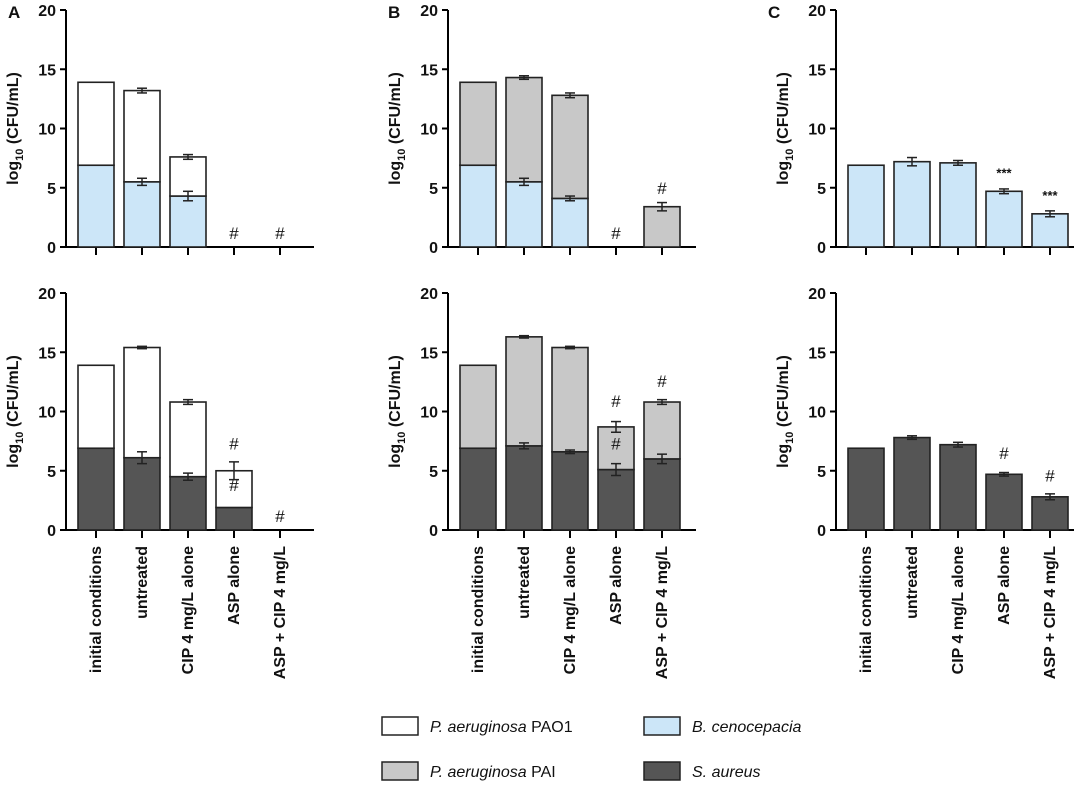 The image size is (1074, 805). Describe the element at coordinates (774, 12) in the screenshot. I see `panel-label-C: C` at that location.